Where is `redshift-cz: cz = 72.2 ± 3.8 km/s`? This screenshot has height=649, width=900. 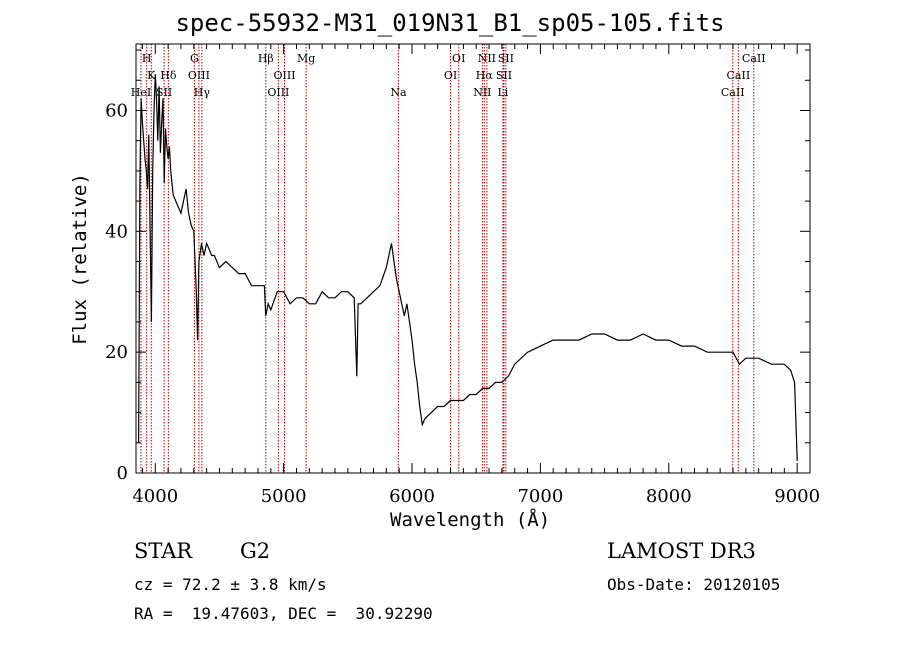
redshift-cz: cz = 72.2 ± 3.8 km/s is located at coordinates (230, 584).